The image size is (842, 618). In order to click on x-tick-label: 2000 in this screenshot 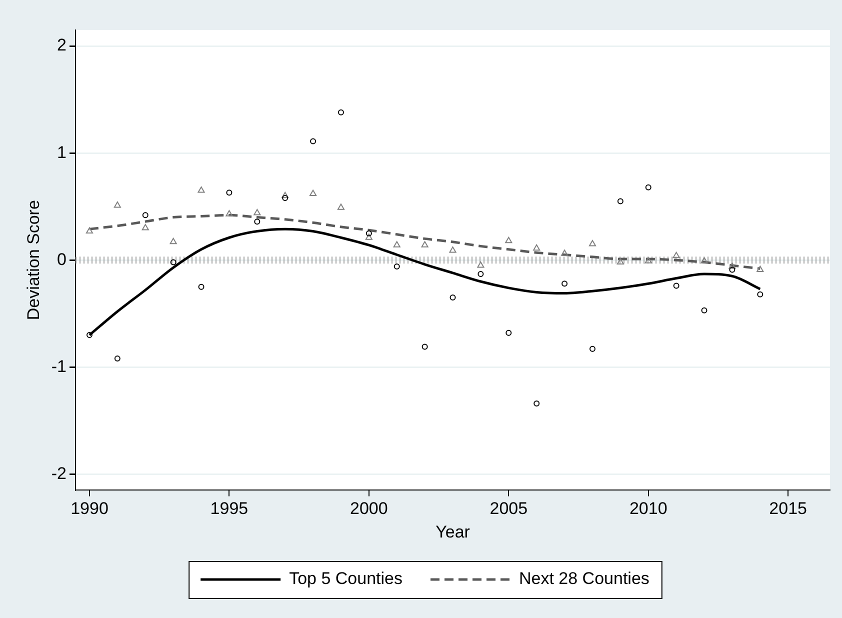, I will do `click(369, 508)`.